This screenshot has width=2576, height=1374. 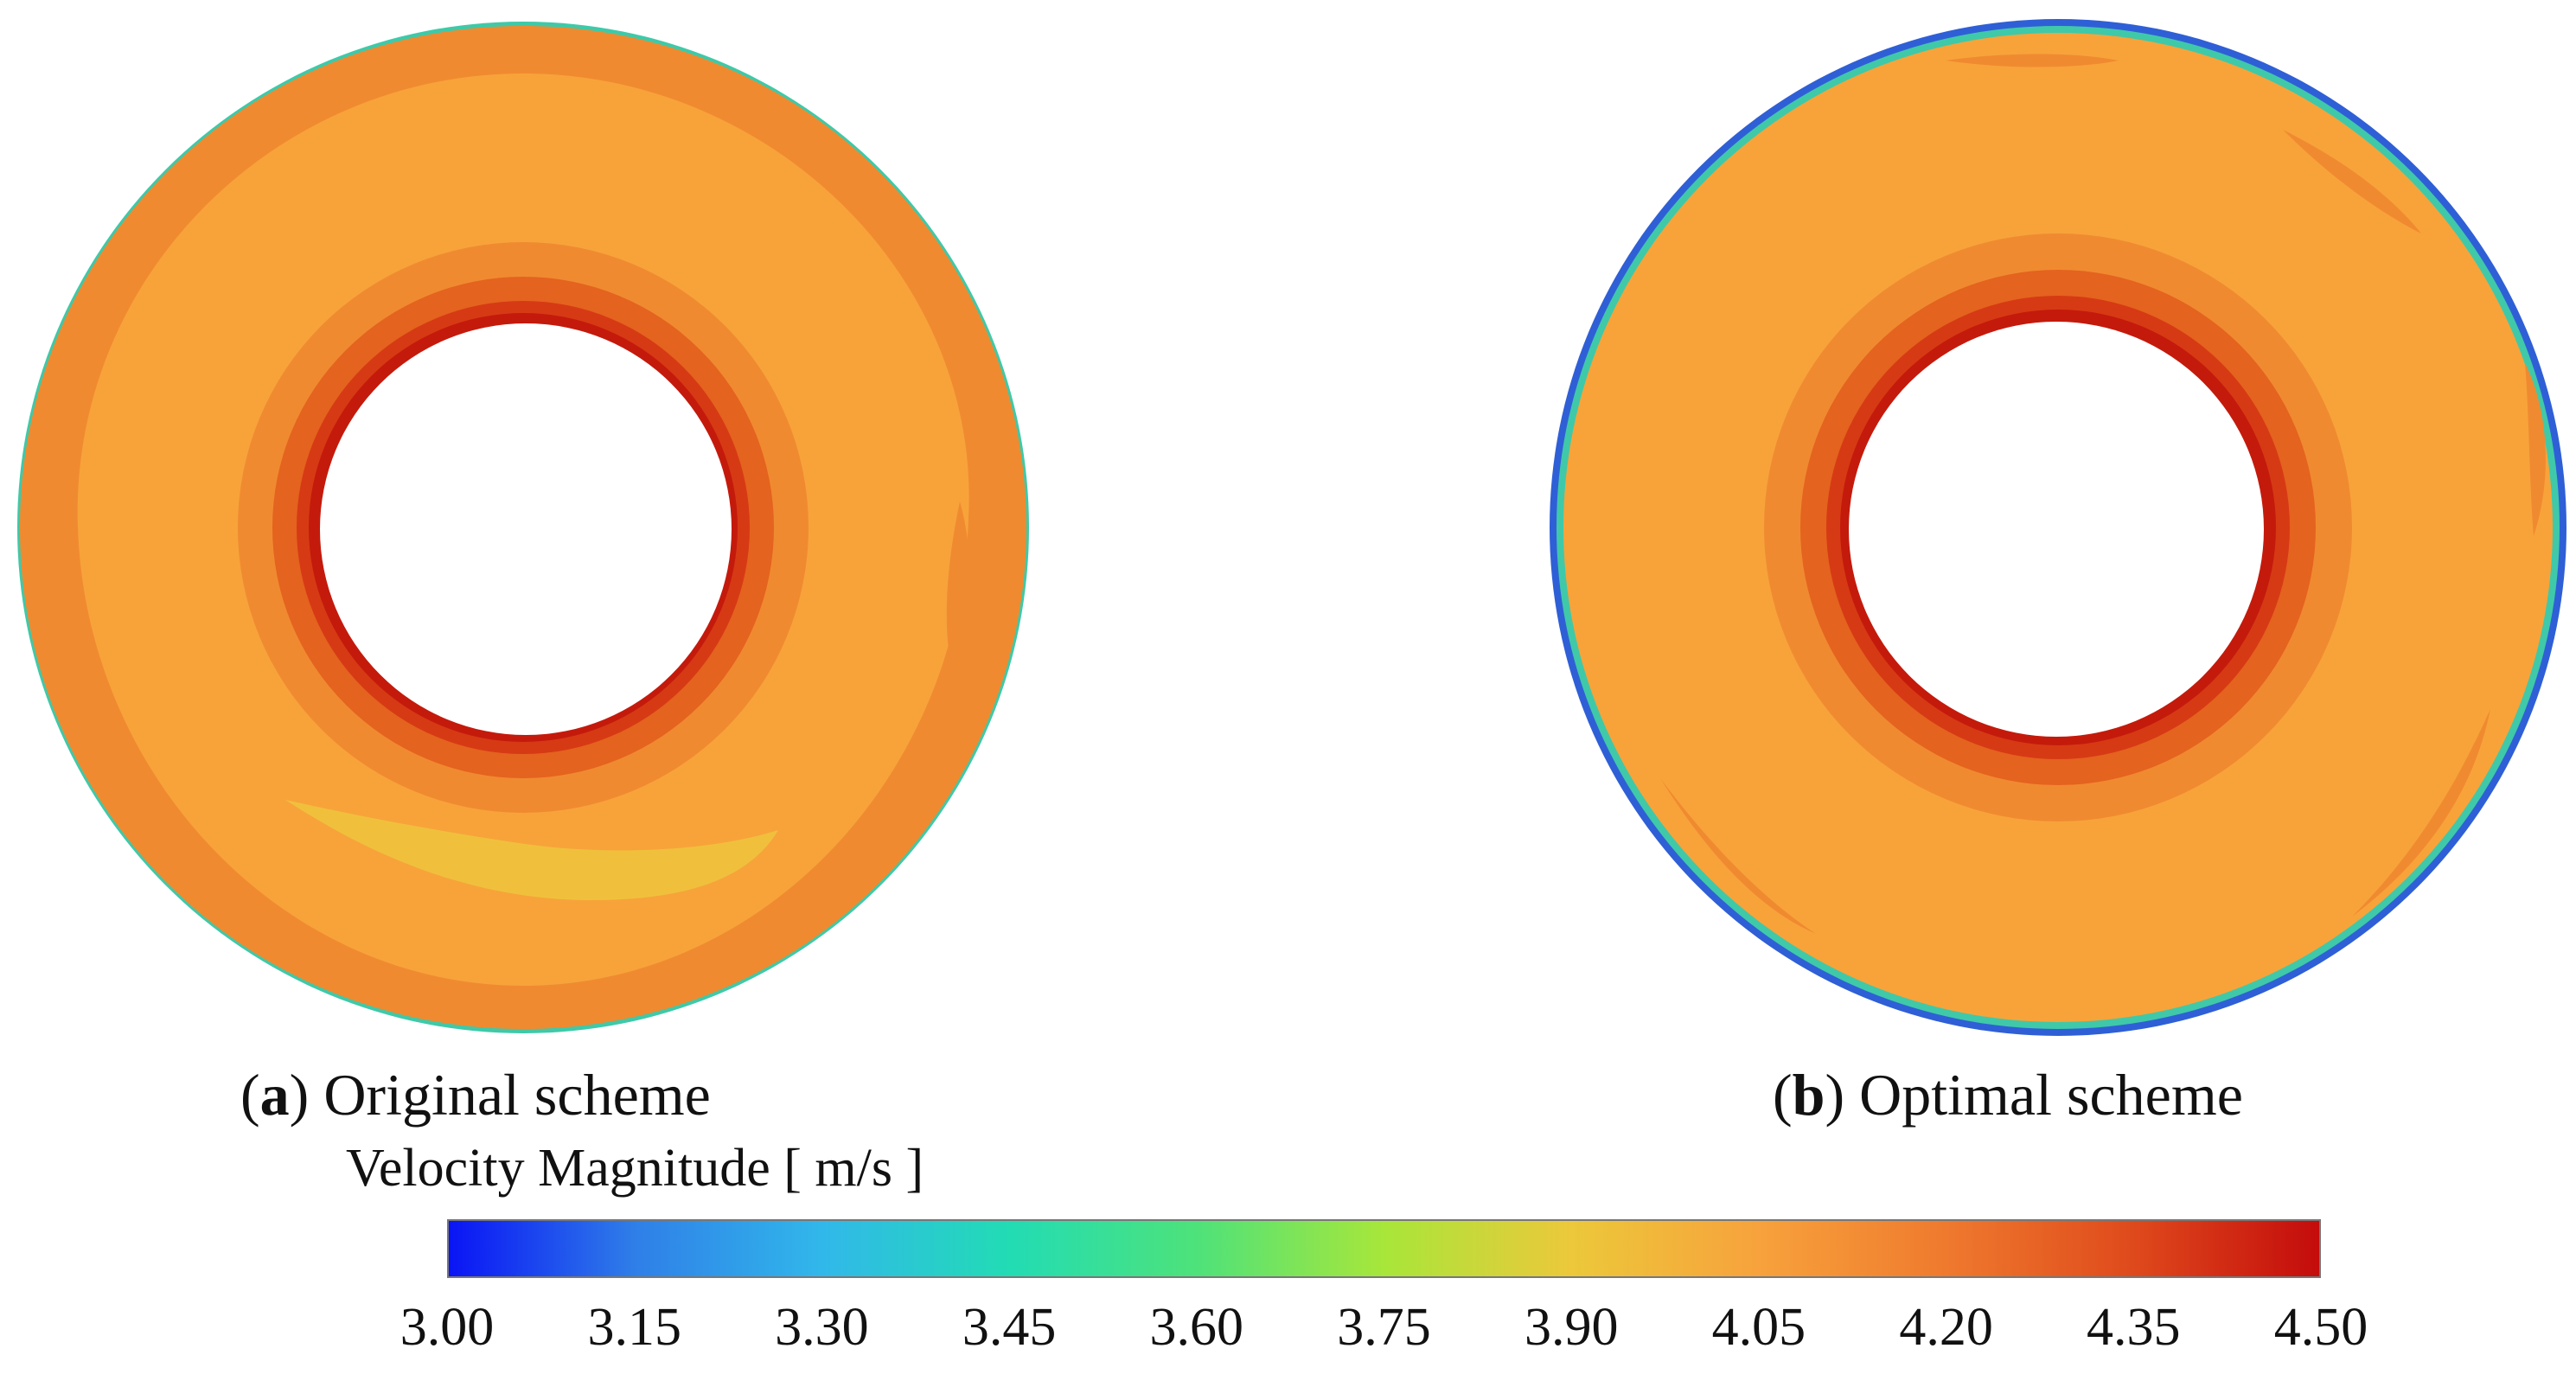 What do you see at coordinates (2352, 181) in the screenshot?
I see `panel-b-blob-upper-right` at bounding box center [2352, 181].